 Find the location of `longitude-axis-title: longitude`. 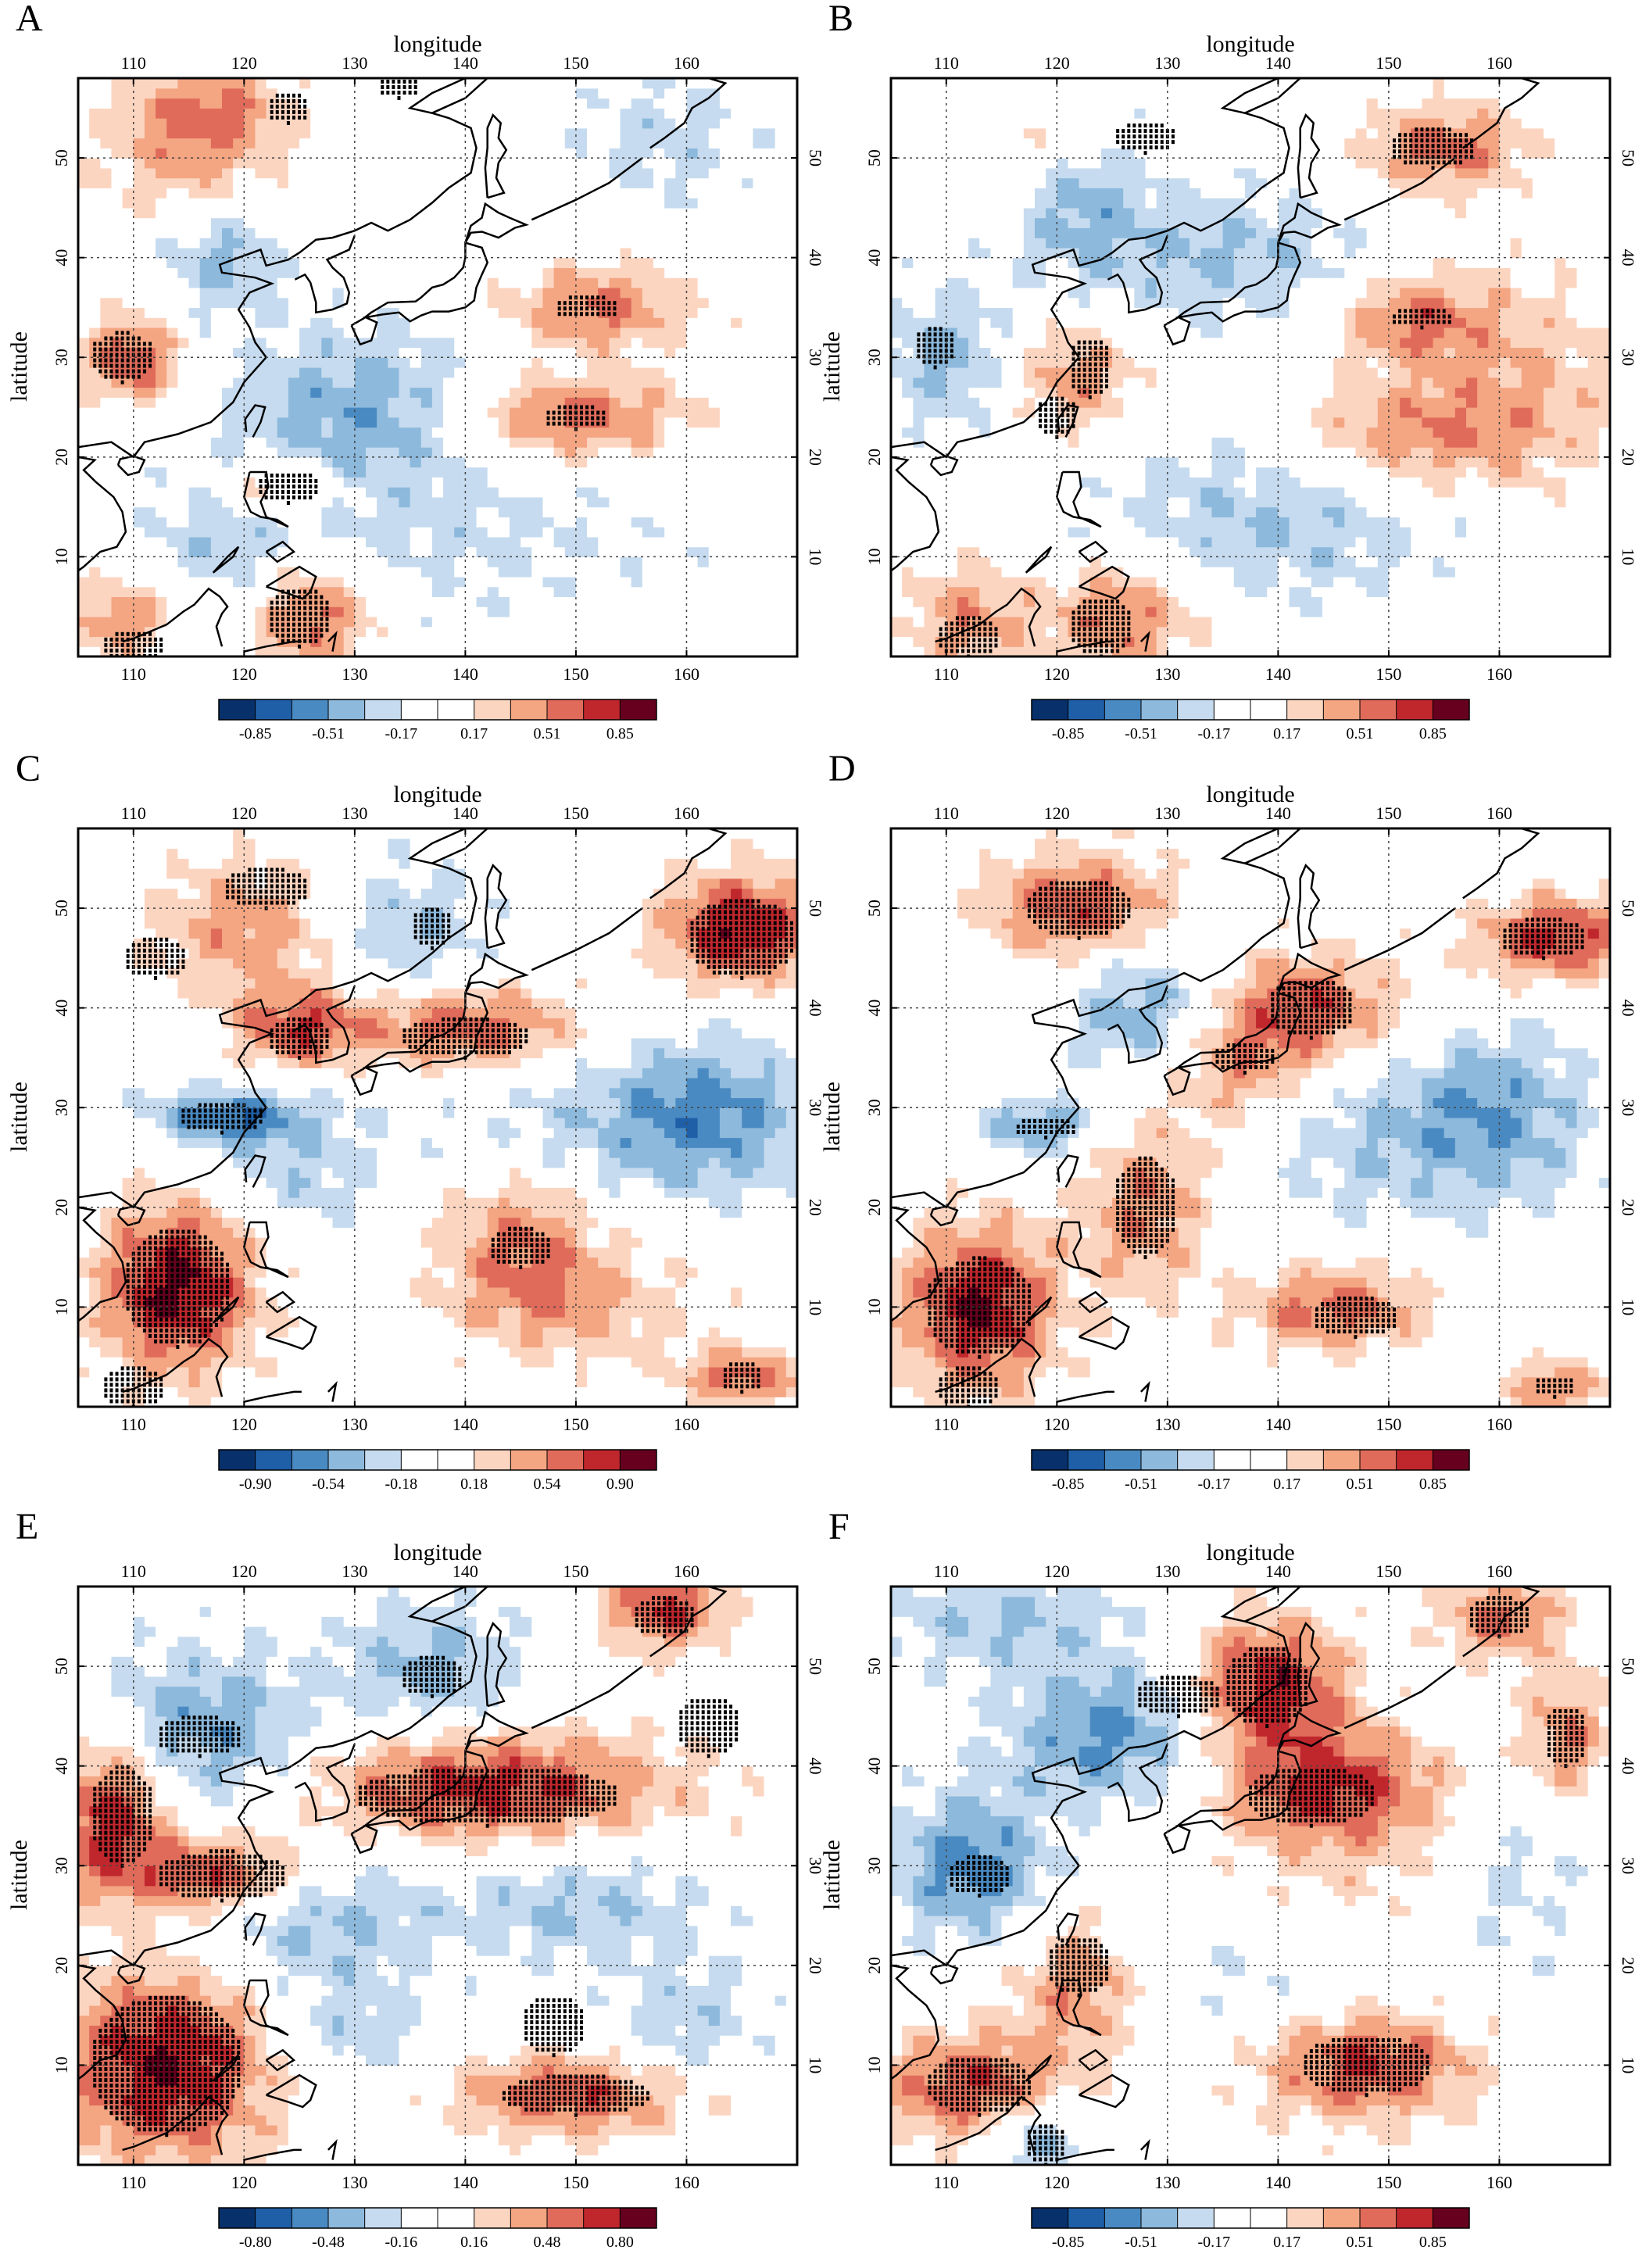

longitude-axis-title: longitude is located at coordinates (1250, 1553).